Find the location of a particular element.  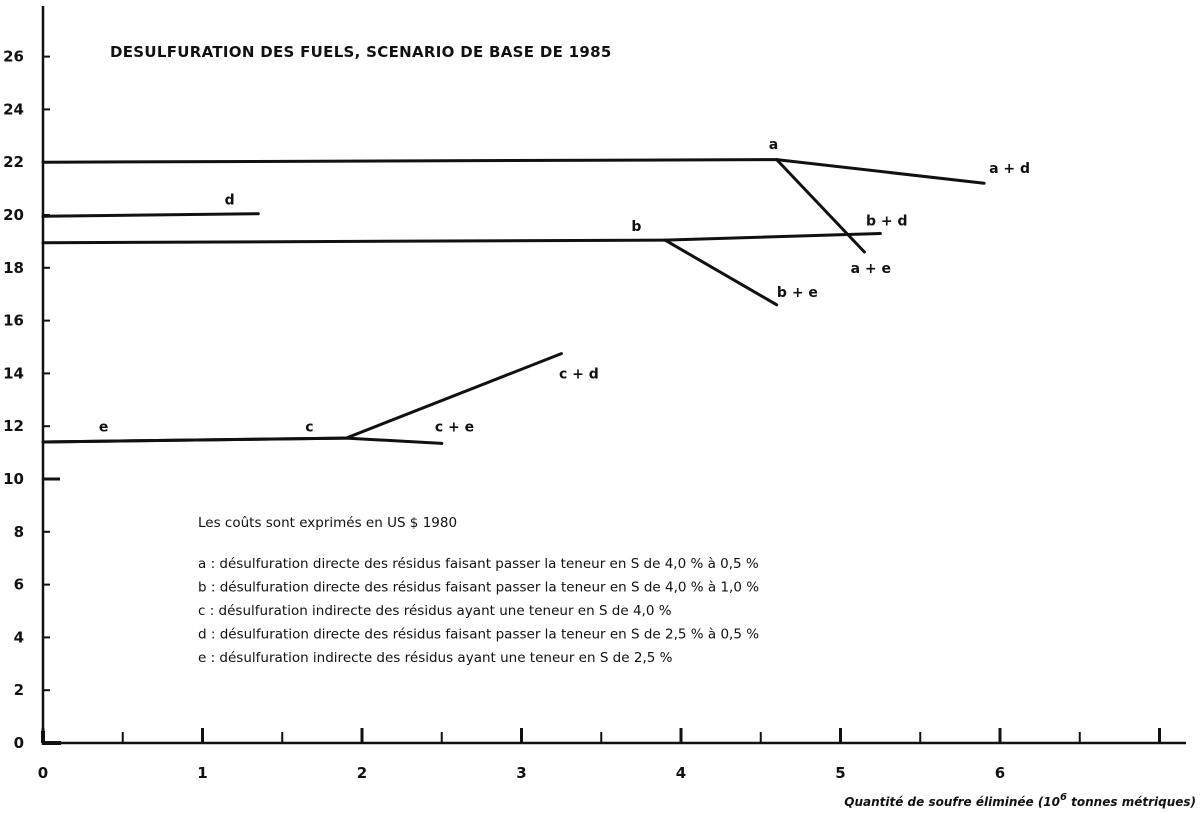

x-axis-label-exponent: 6 is located at coordinates (1063, 797).